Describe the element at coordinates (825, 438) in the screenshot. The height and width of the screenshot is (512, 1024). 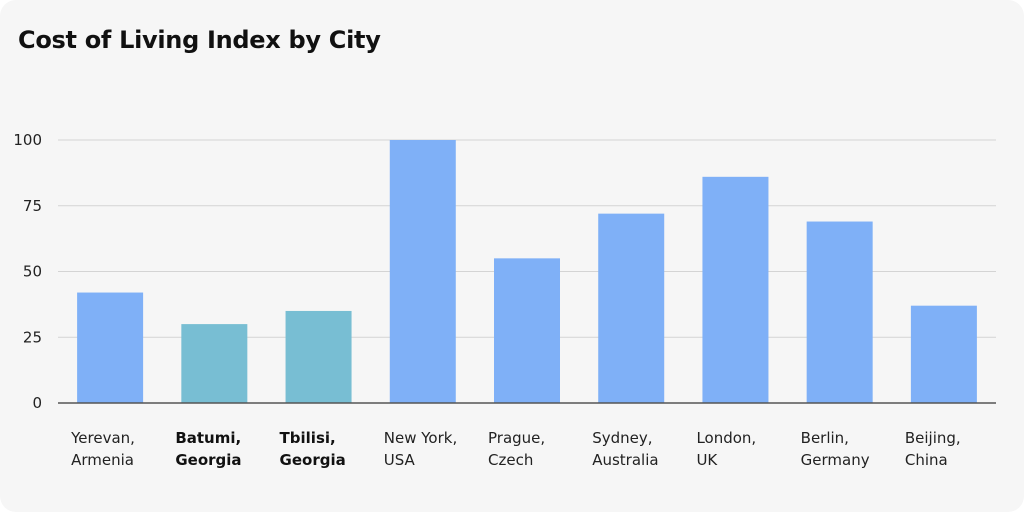
I see `x-tick-label: Berlin,` at that location.